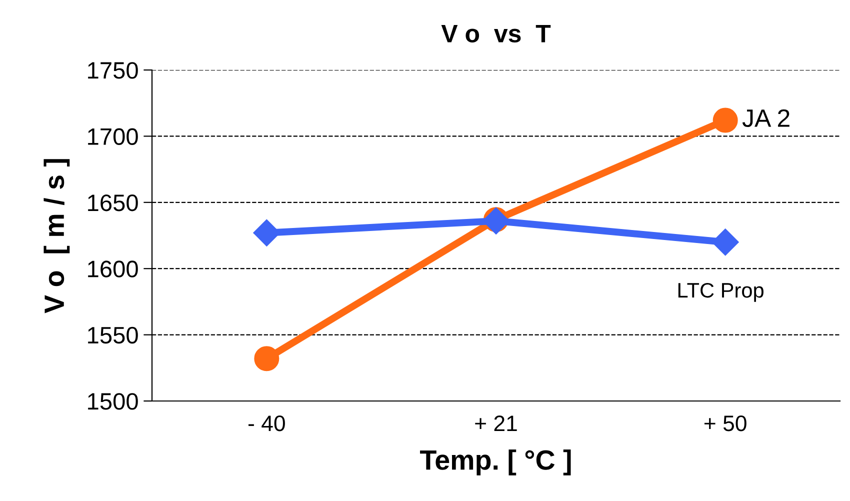  I want to click on chart-title: V o vs T, so click(496, 33).